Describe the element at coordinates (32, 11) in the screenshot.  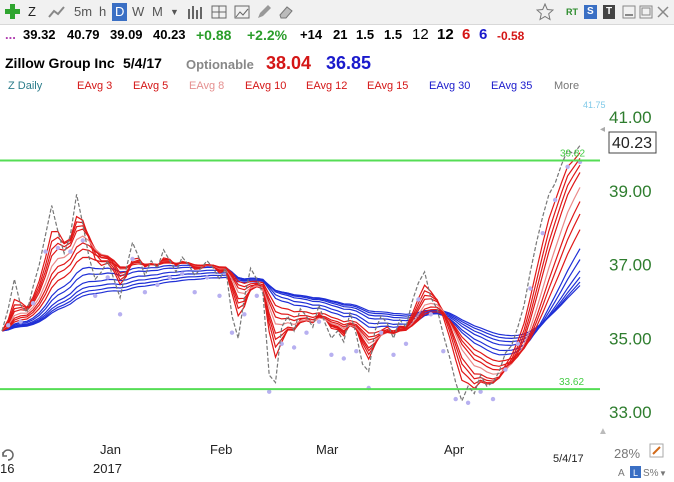
I see `symbol-box: Z` at that location.